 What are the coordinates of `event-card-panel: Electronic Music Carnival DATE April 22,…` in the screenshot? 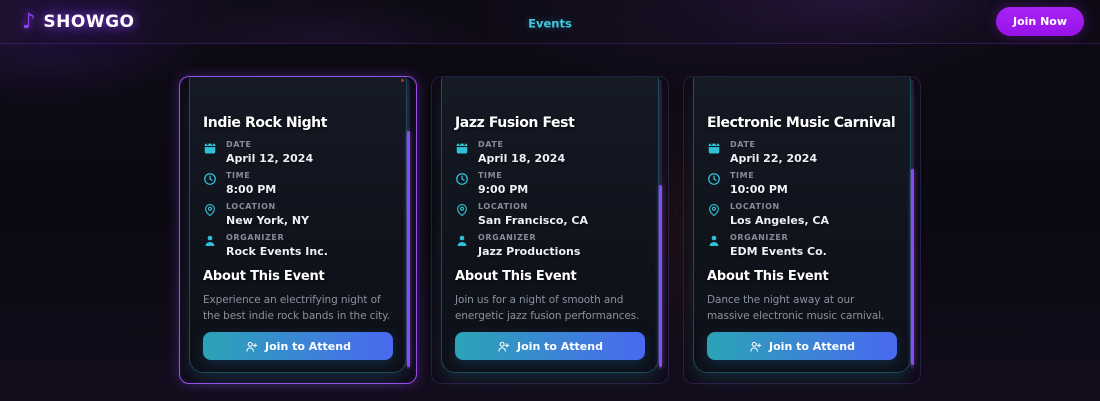 It's located at (802, 225).